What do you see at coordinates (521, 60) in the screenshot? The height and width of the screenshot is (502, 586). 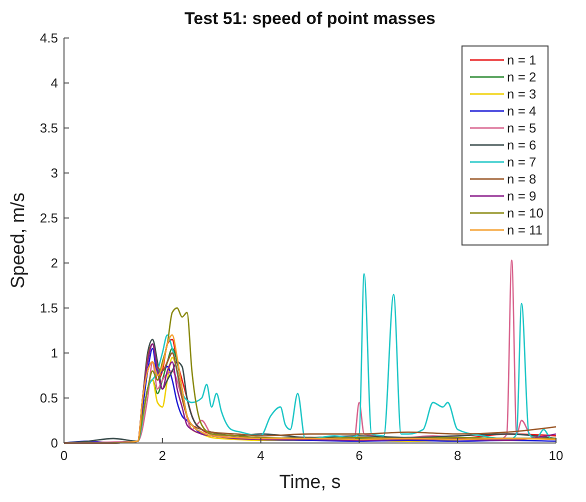 I see `legend-label: n = 1` at bounding box center [521, 60].